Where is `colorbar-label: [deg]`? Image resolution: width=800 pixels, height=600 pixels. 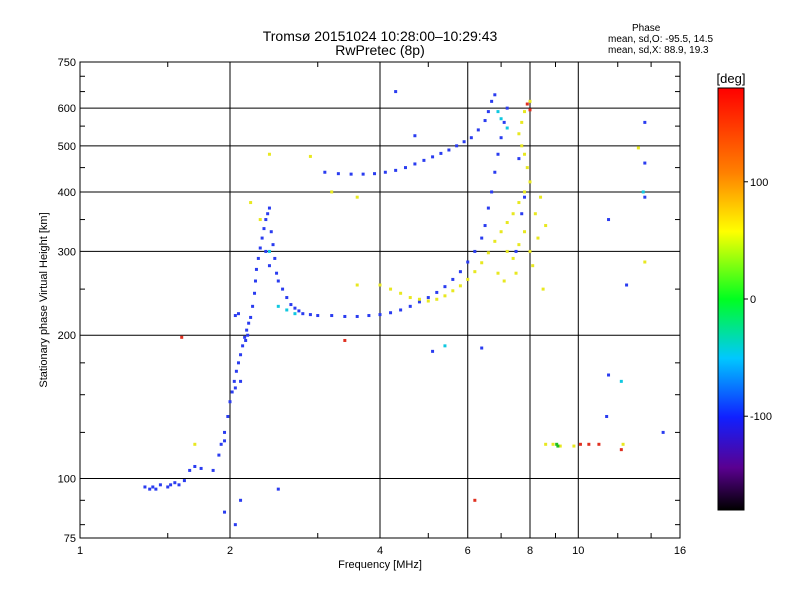
colorbar-label: [deg] is located at coordinates (731, 78).